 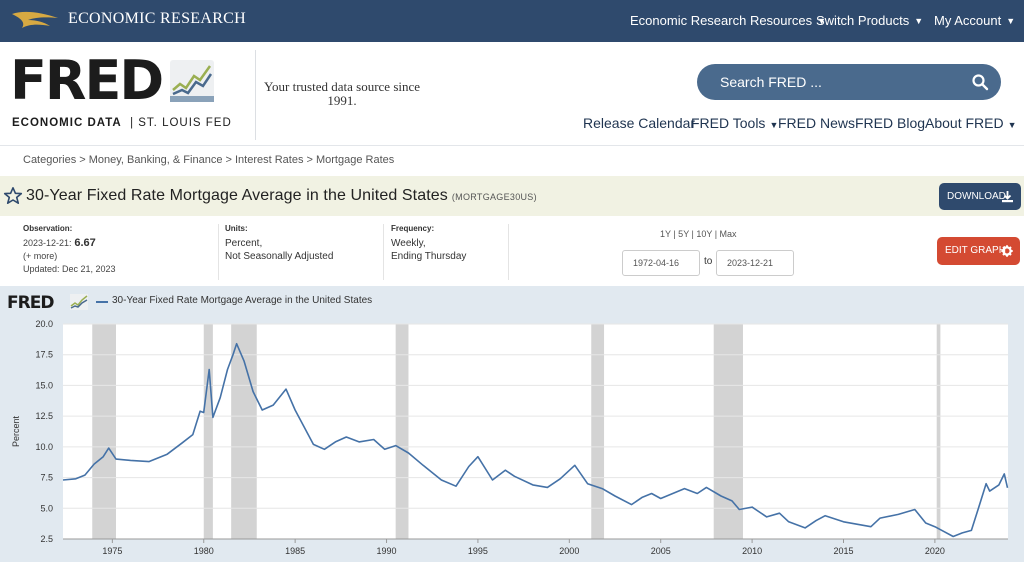 I want to click on x-tick-label: 2000, so click(x=569, y=551).